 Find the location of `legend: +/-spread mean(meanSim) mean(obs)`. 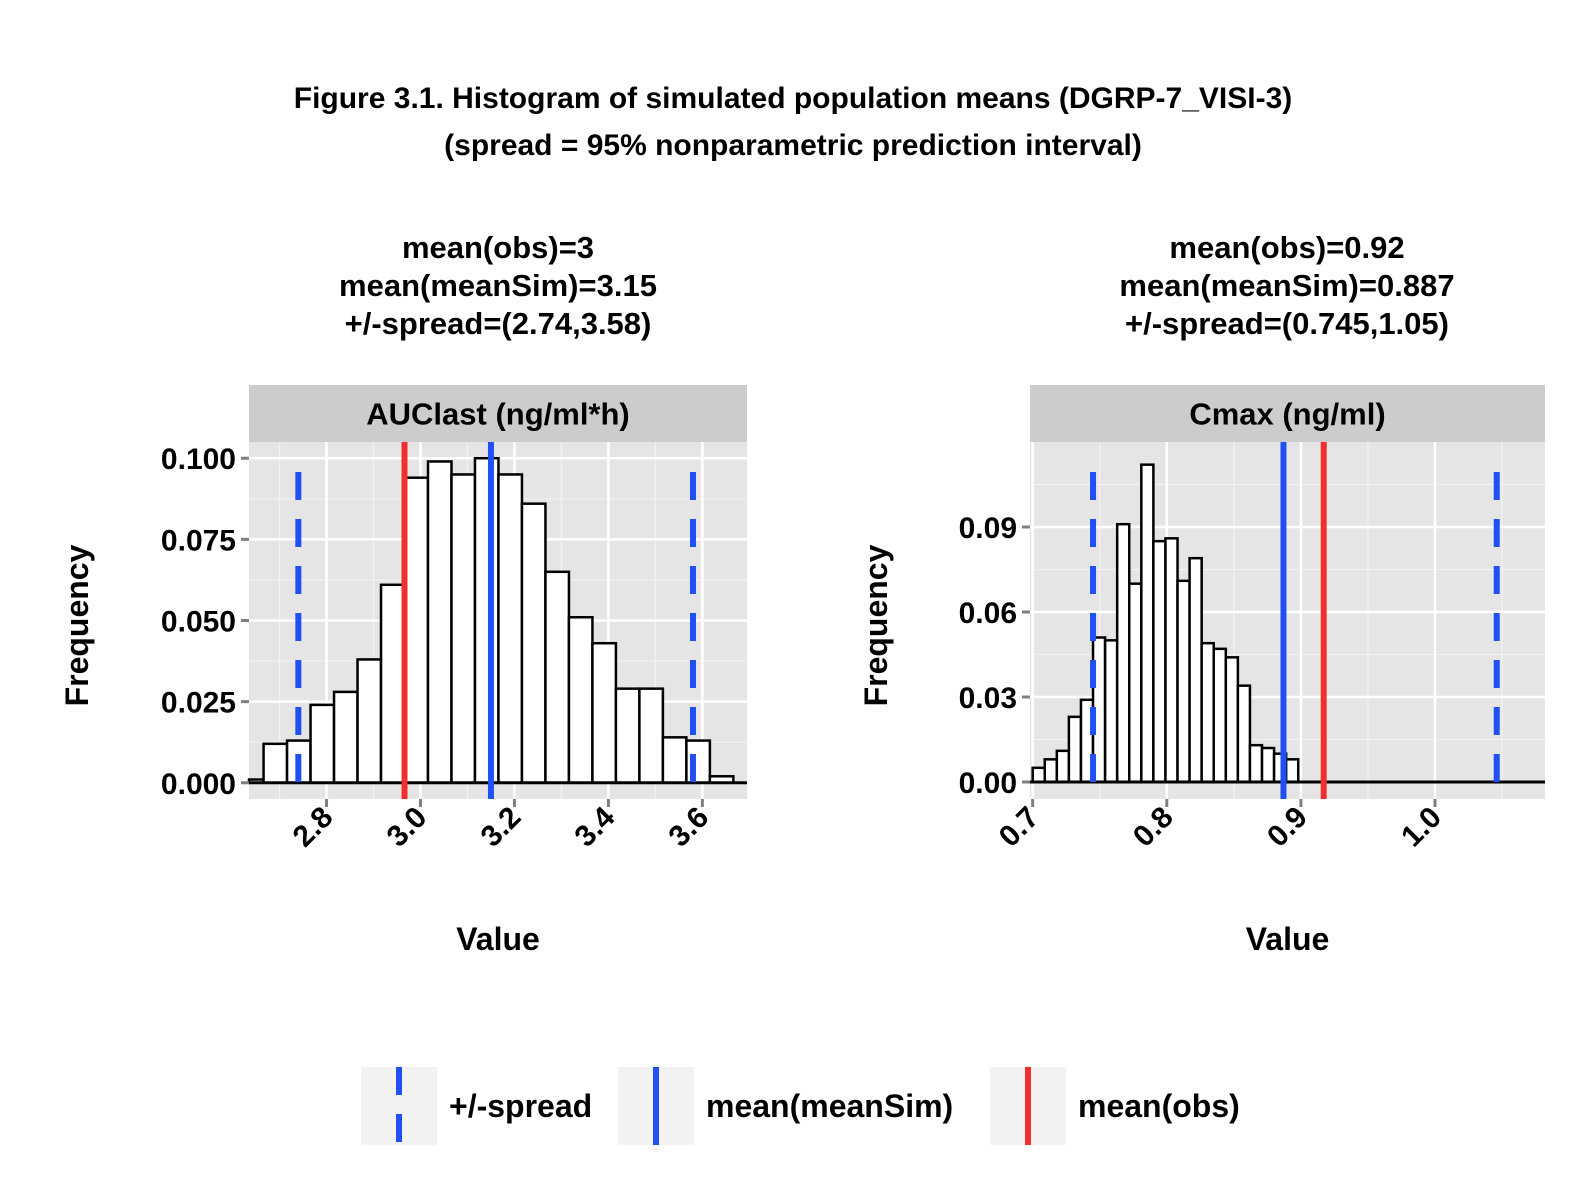

legend: +/-spread mean(meanSim) mean(obs) is located at coordinates (800, 1106).